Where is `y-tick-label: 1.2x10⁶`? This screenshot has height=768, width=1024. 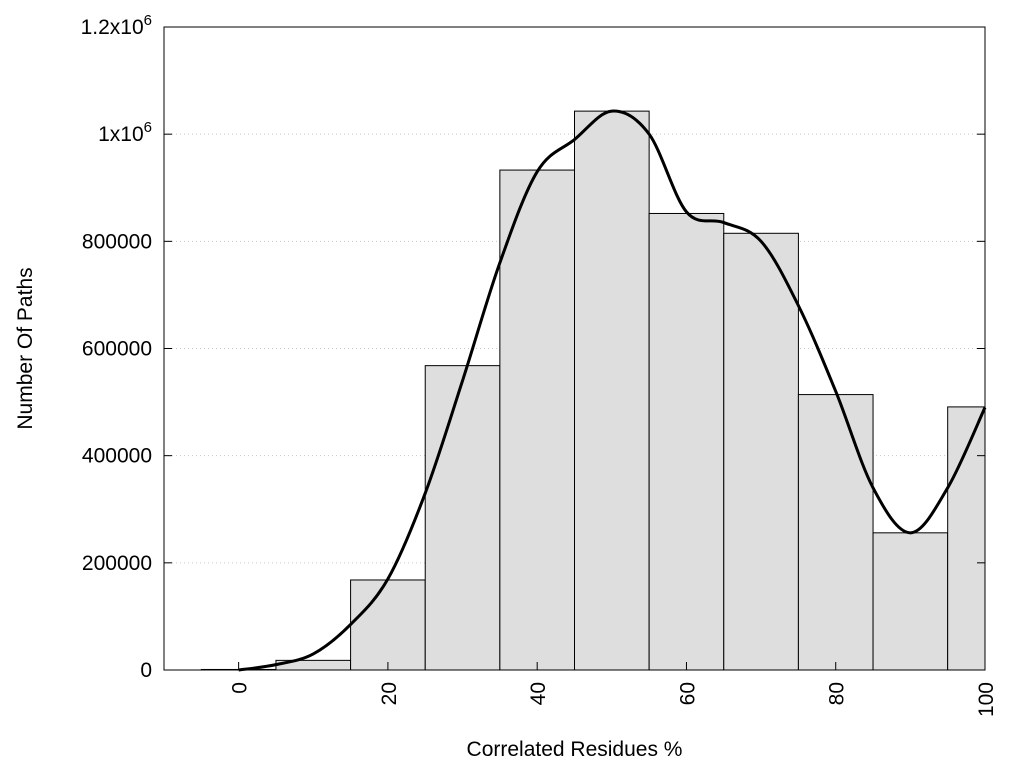 y-tick-label: 1.2x10⁶ is located at coordinates (116, 25).